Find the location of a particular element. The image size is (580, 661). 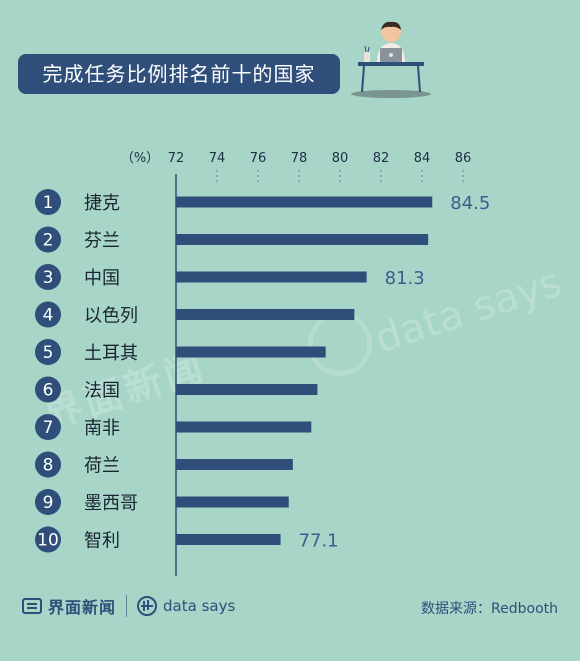

rank-number: 6 is located at coordinates (48, 391).